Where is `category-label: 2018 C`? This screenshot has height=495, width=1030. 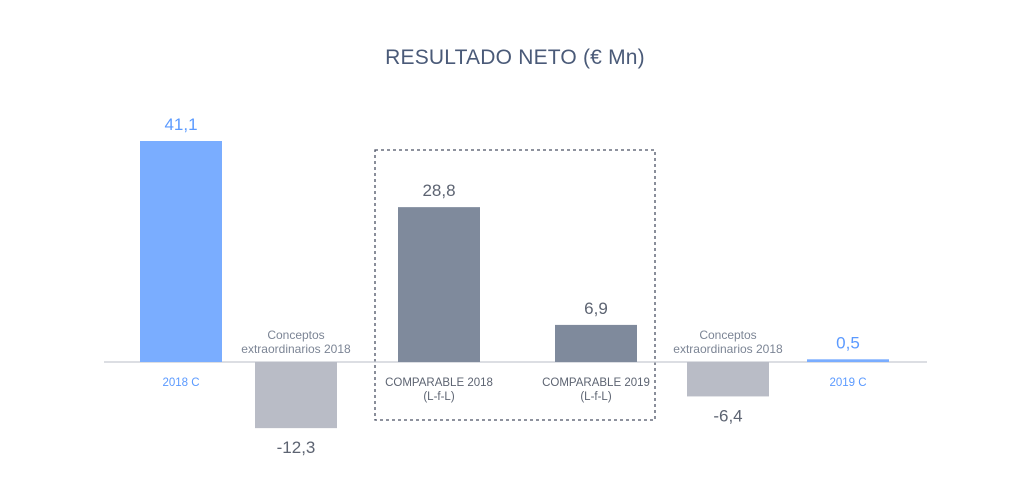
category-label: 2018 C is located at coordinates (180, 383).